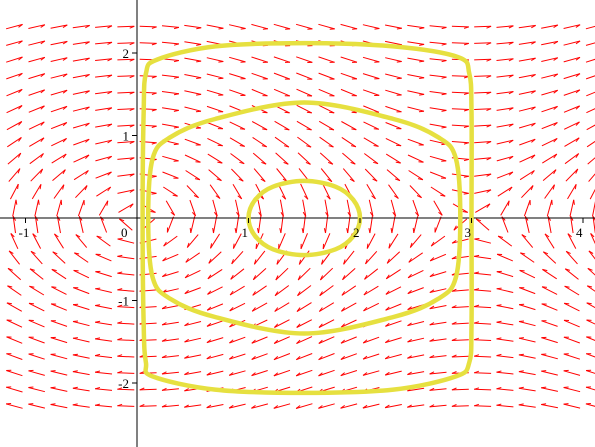 The width and height of the screenshot is (595, 447). I want to click on x-tick-label: 3, so click(468, 232).